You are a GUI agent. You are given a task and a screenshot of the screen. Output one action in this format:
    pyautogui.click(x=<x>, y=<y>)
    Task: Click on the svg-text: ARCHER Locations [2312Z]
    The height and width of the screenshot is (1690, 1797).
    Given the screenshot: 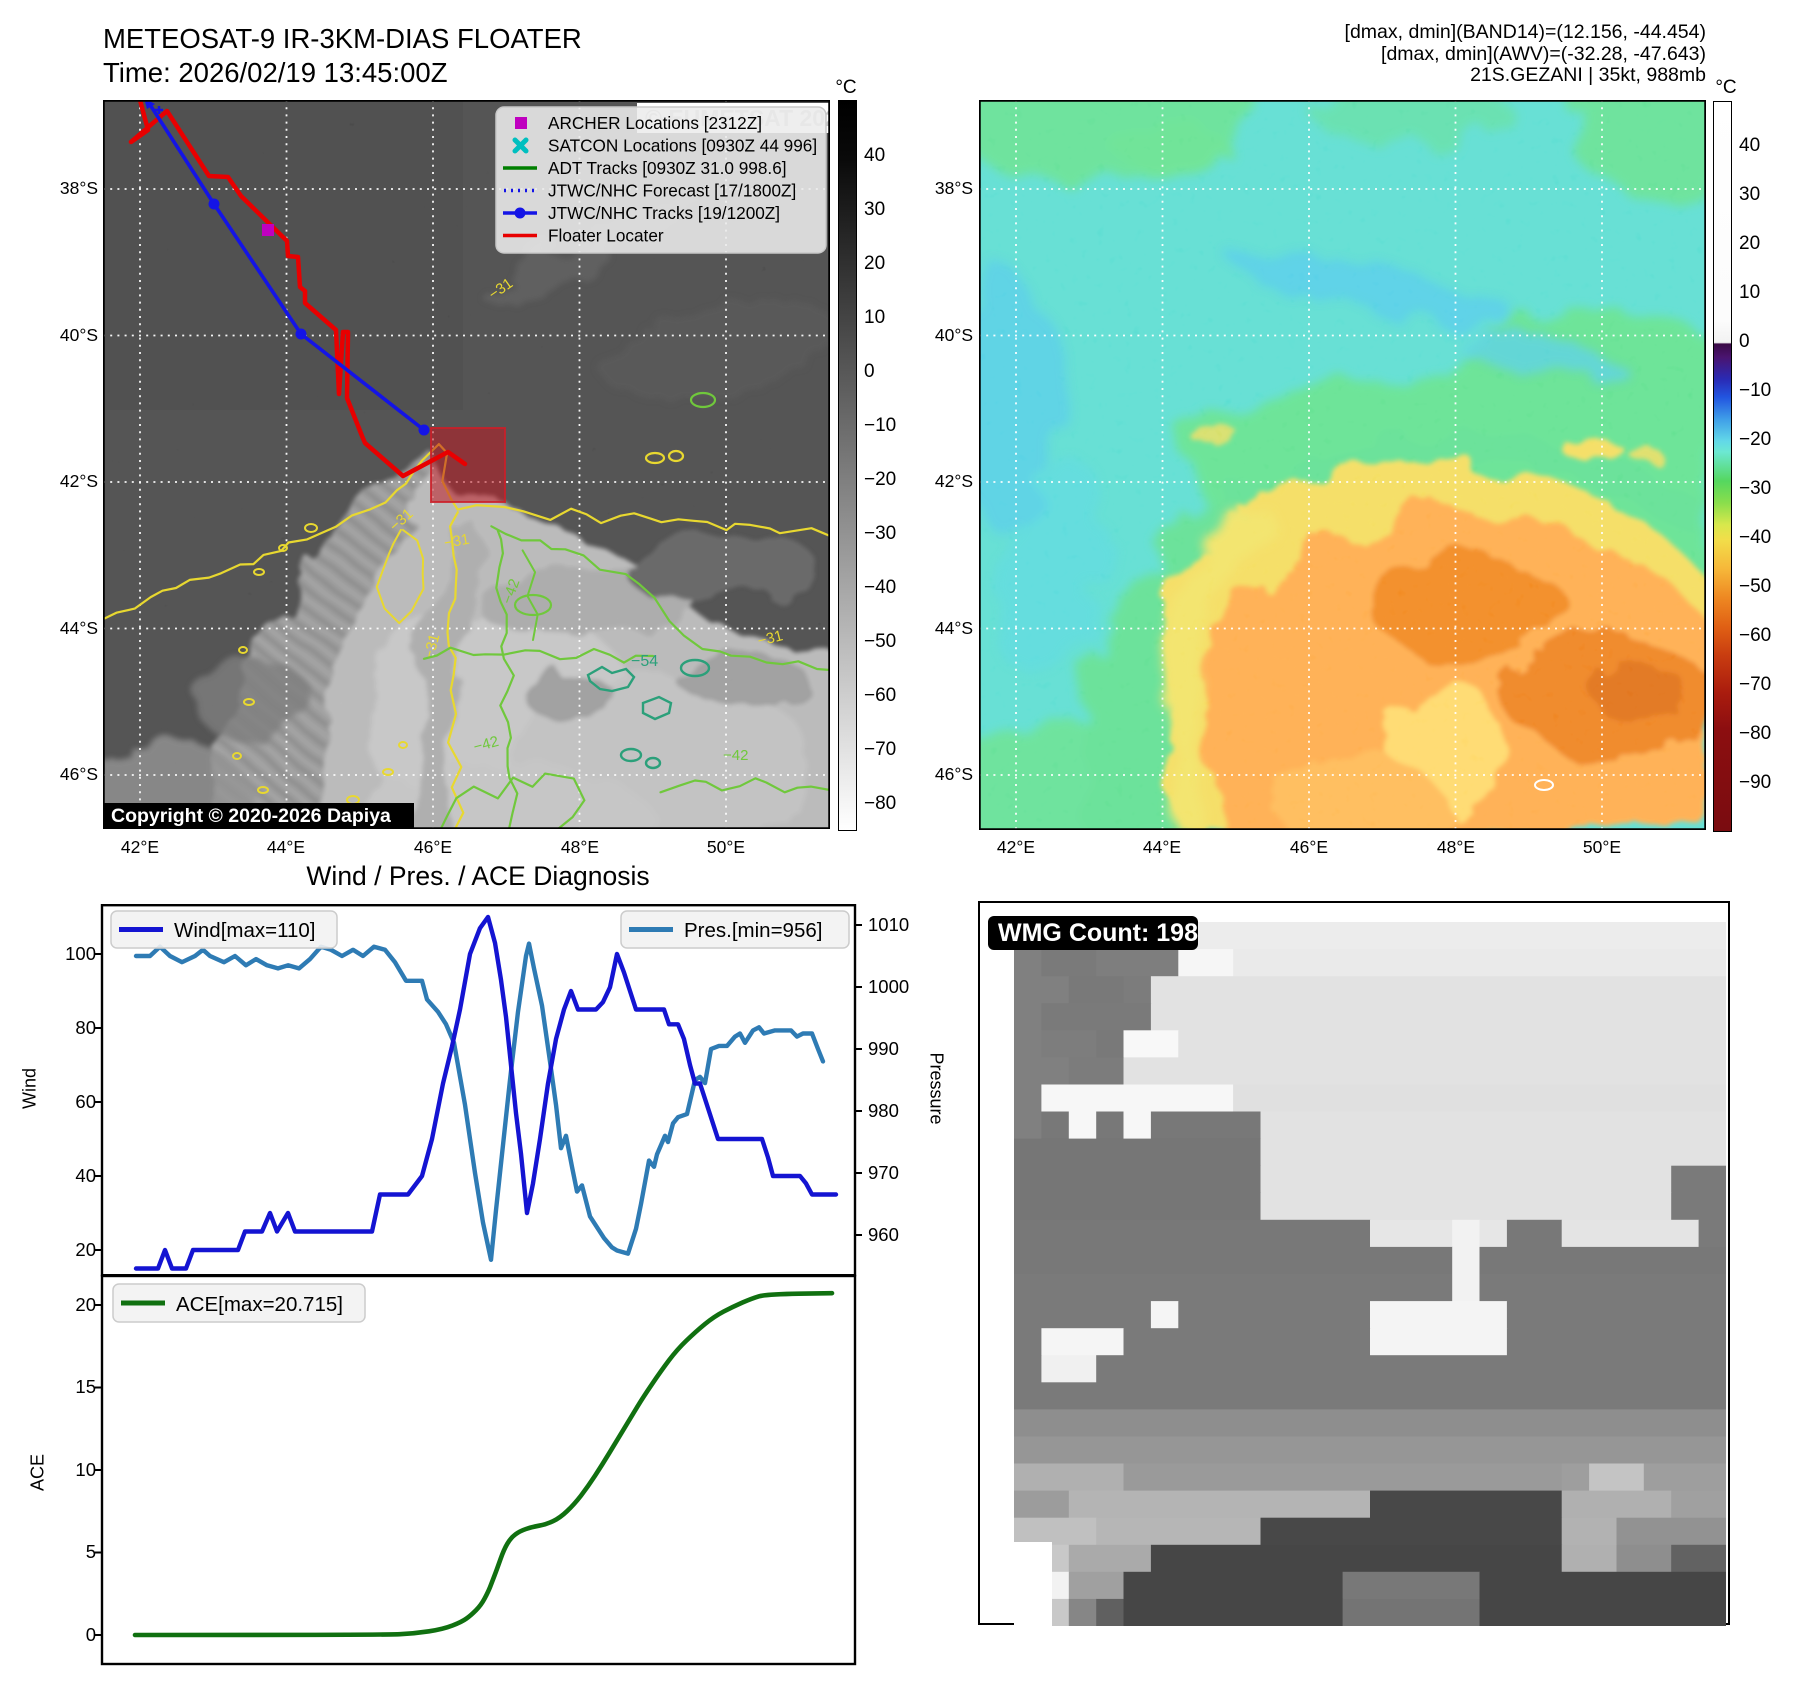 What is the action you would take?
    pyautogui.click(x=655, y=123)
    